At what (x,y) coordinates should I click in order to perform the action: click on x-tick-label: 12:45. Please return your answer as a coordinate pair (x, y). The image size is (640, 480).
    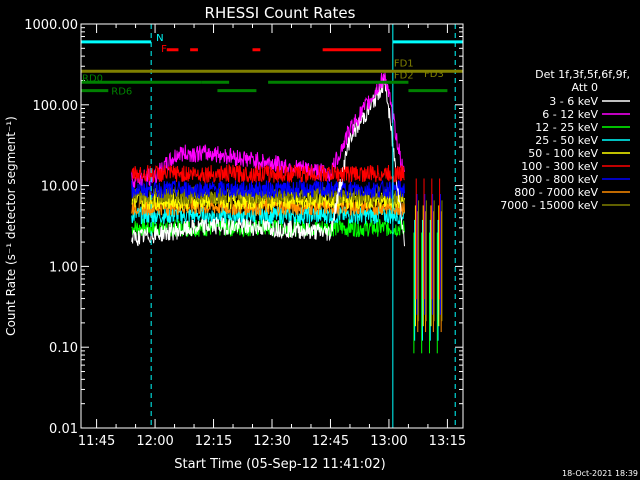
    Looking at the image, I should click on (330, 441).